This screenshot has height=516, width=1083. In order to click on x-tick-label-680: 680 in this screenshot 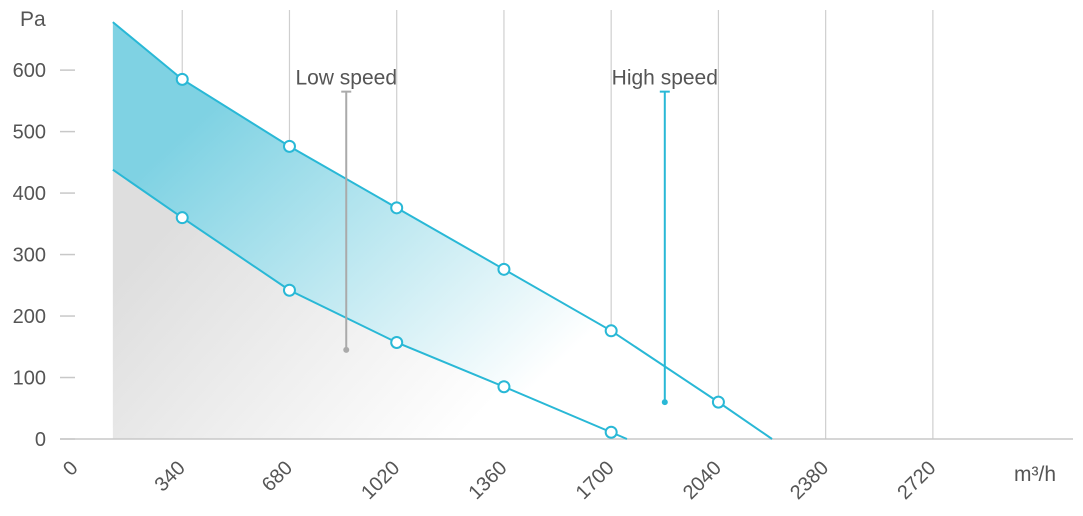, I will do `click(277, 476)`.